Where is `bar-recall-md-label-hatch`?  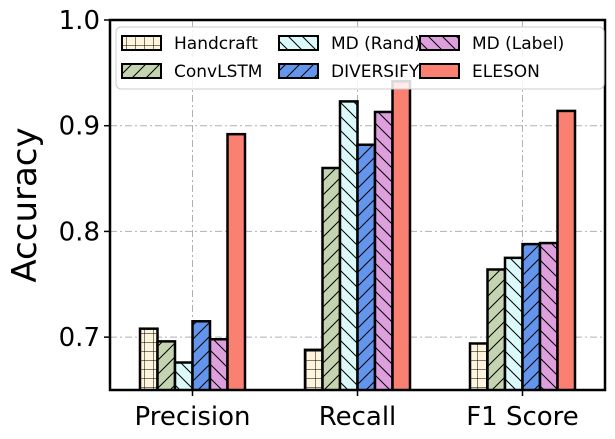
bar-recall-md-label-hatch is located at coordinates (384, 250).